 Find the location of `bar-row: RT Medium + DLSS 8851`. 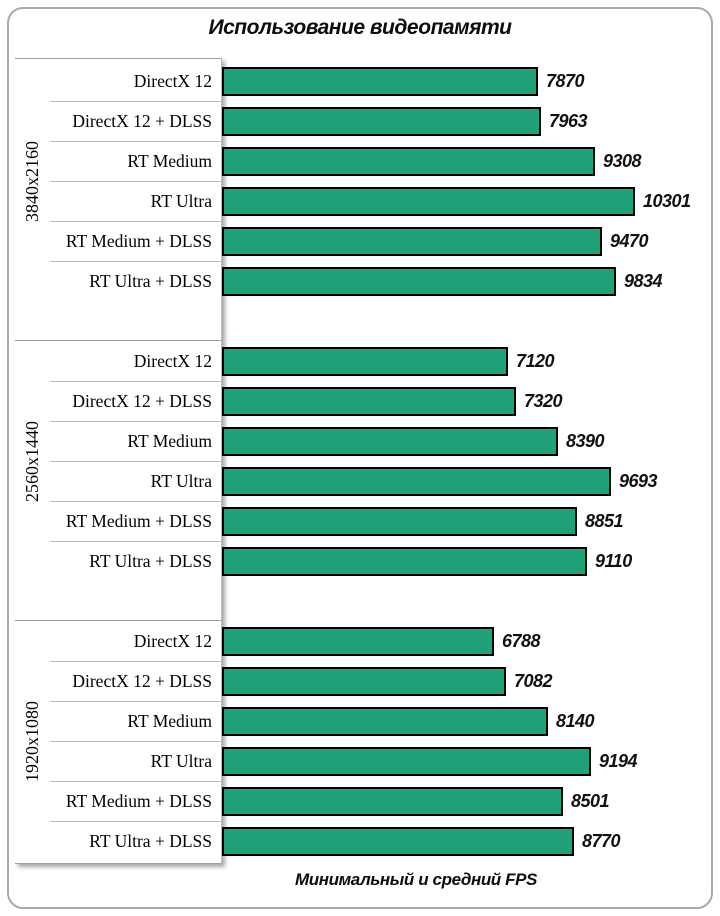

bar-row: RT Medium + DLSS 8851 is located at coordinates (378, 521).